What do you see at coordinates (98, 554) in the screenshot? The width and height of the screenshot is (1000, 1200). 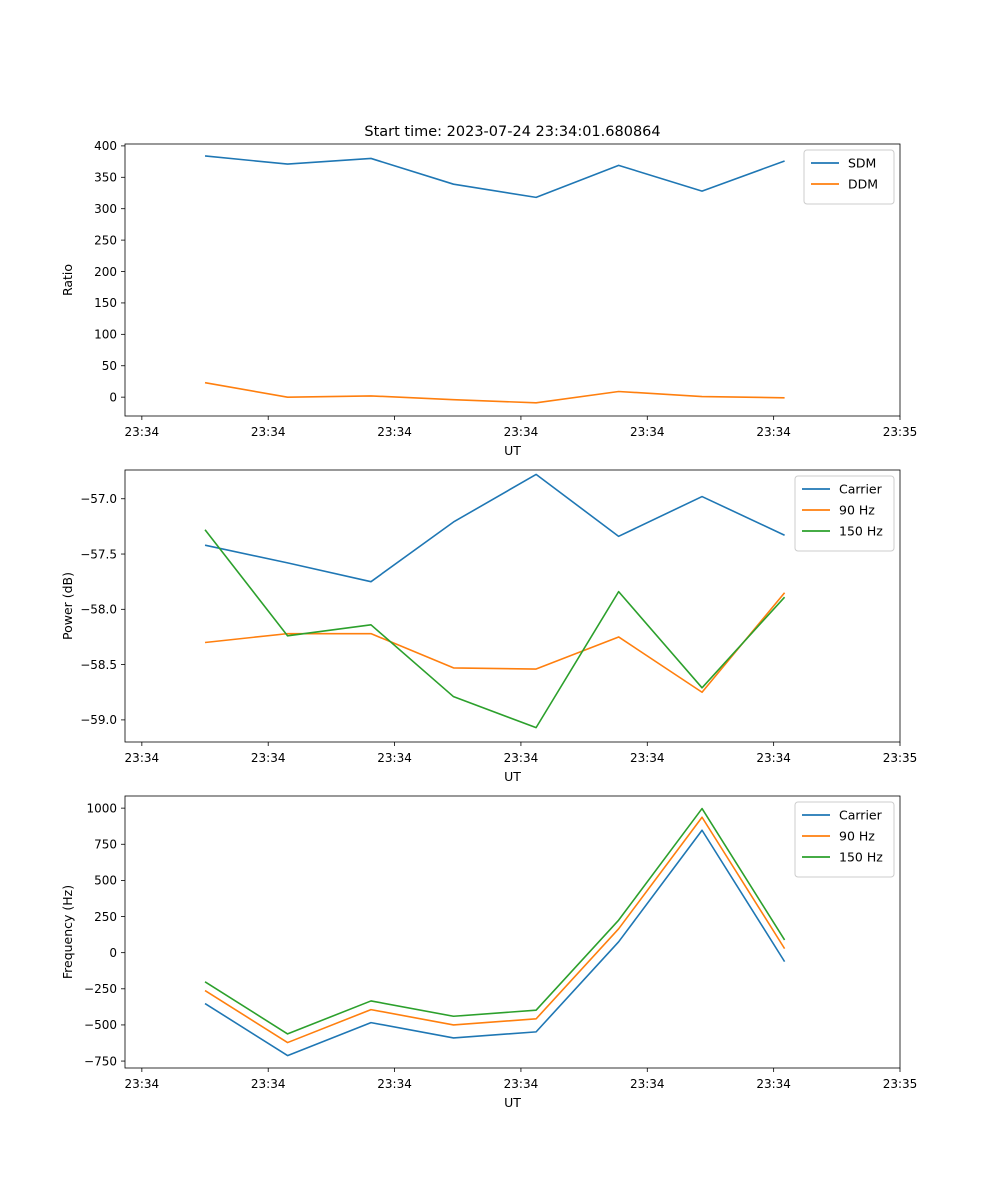 I see `power-y-tick-label: −57.5` at bounding box center [98, 554].